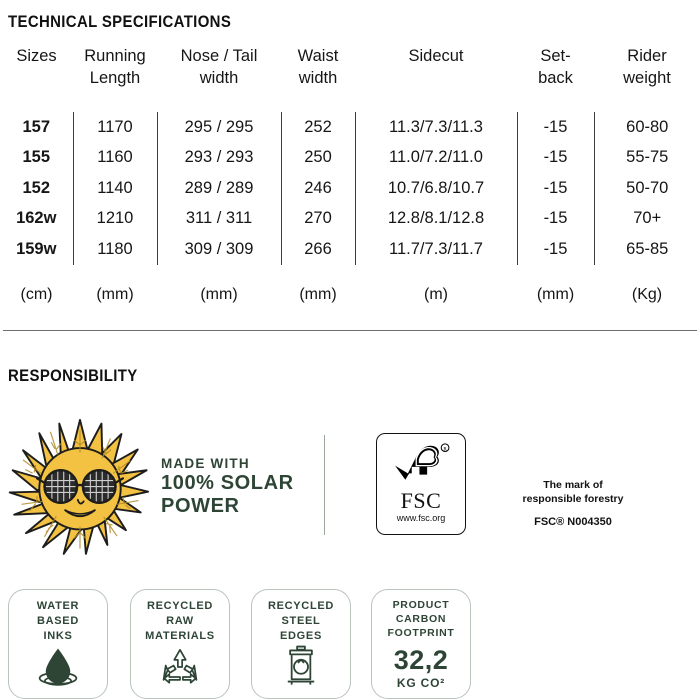  What do you see at coordinates (646, 157) in the screenshot?
I see `cell-rider-weight: 55-75` at bounding box center [646, 157].